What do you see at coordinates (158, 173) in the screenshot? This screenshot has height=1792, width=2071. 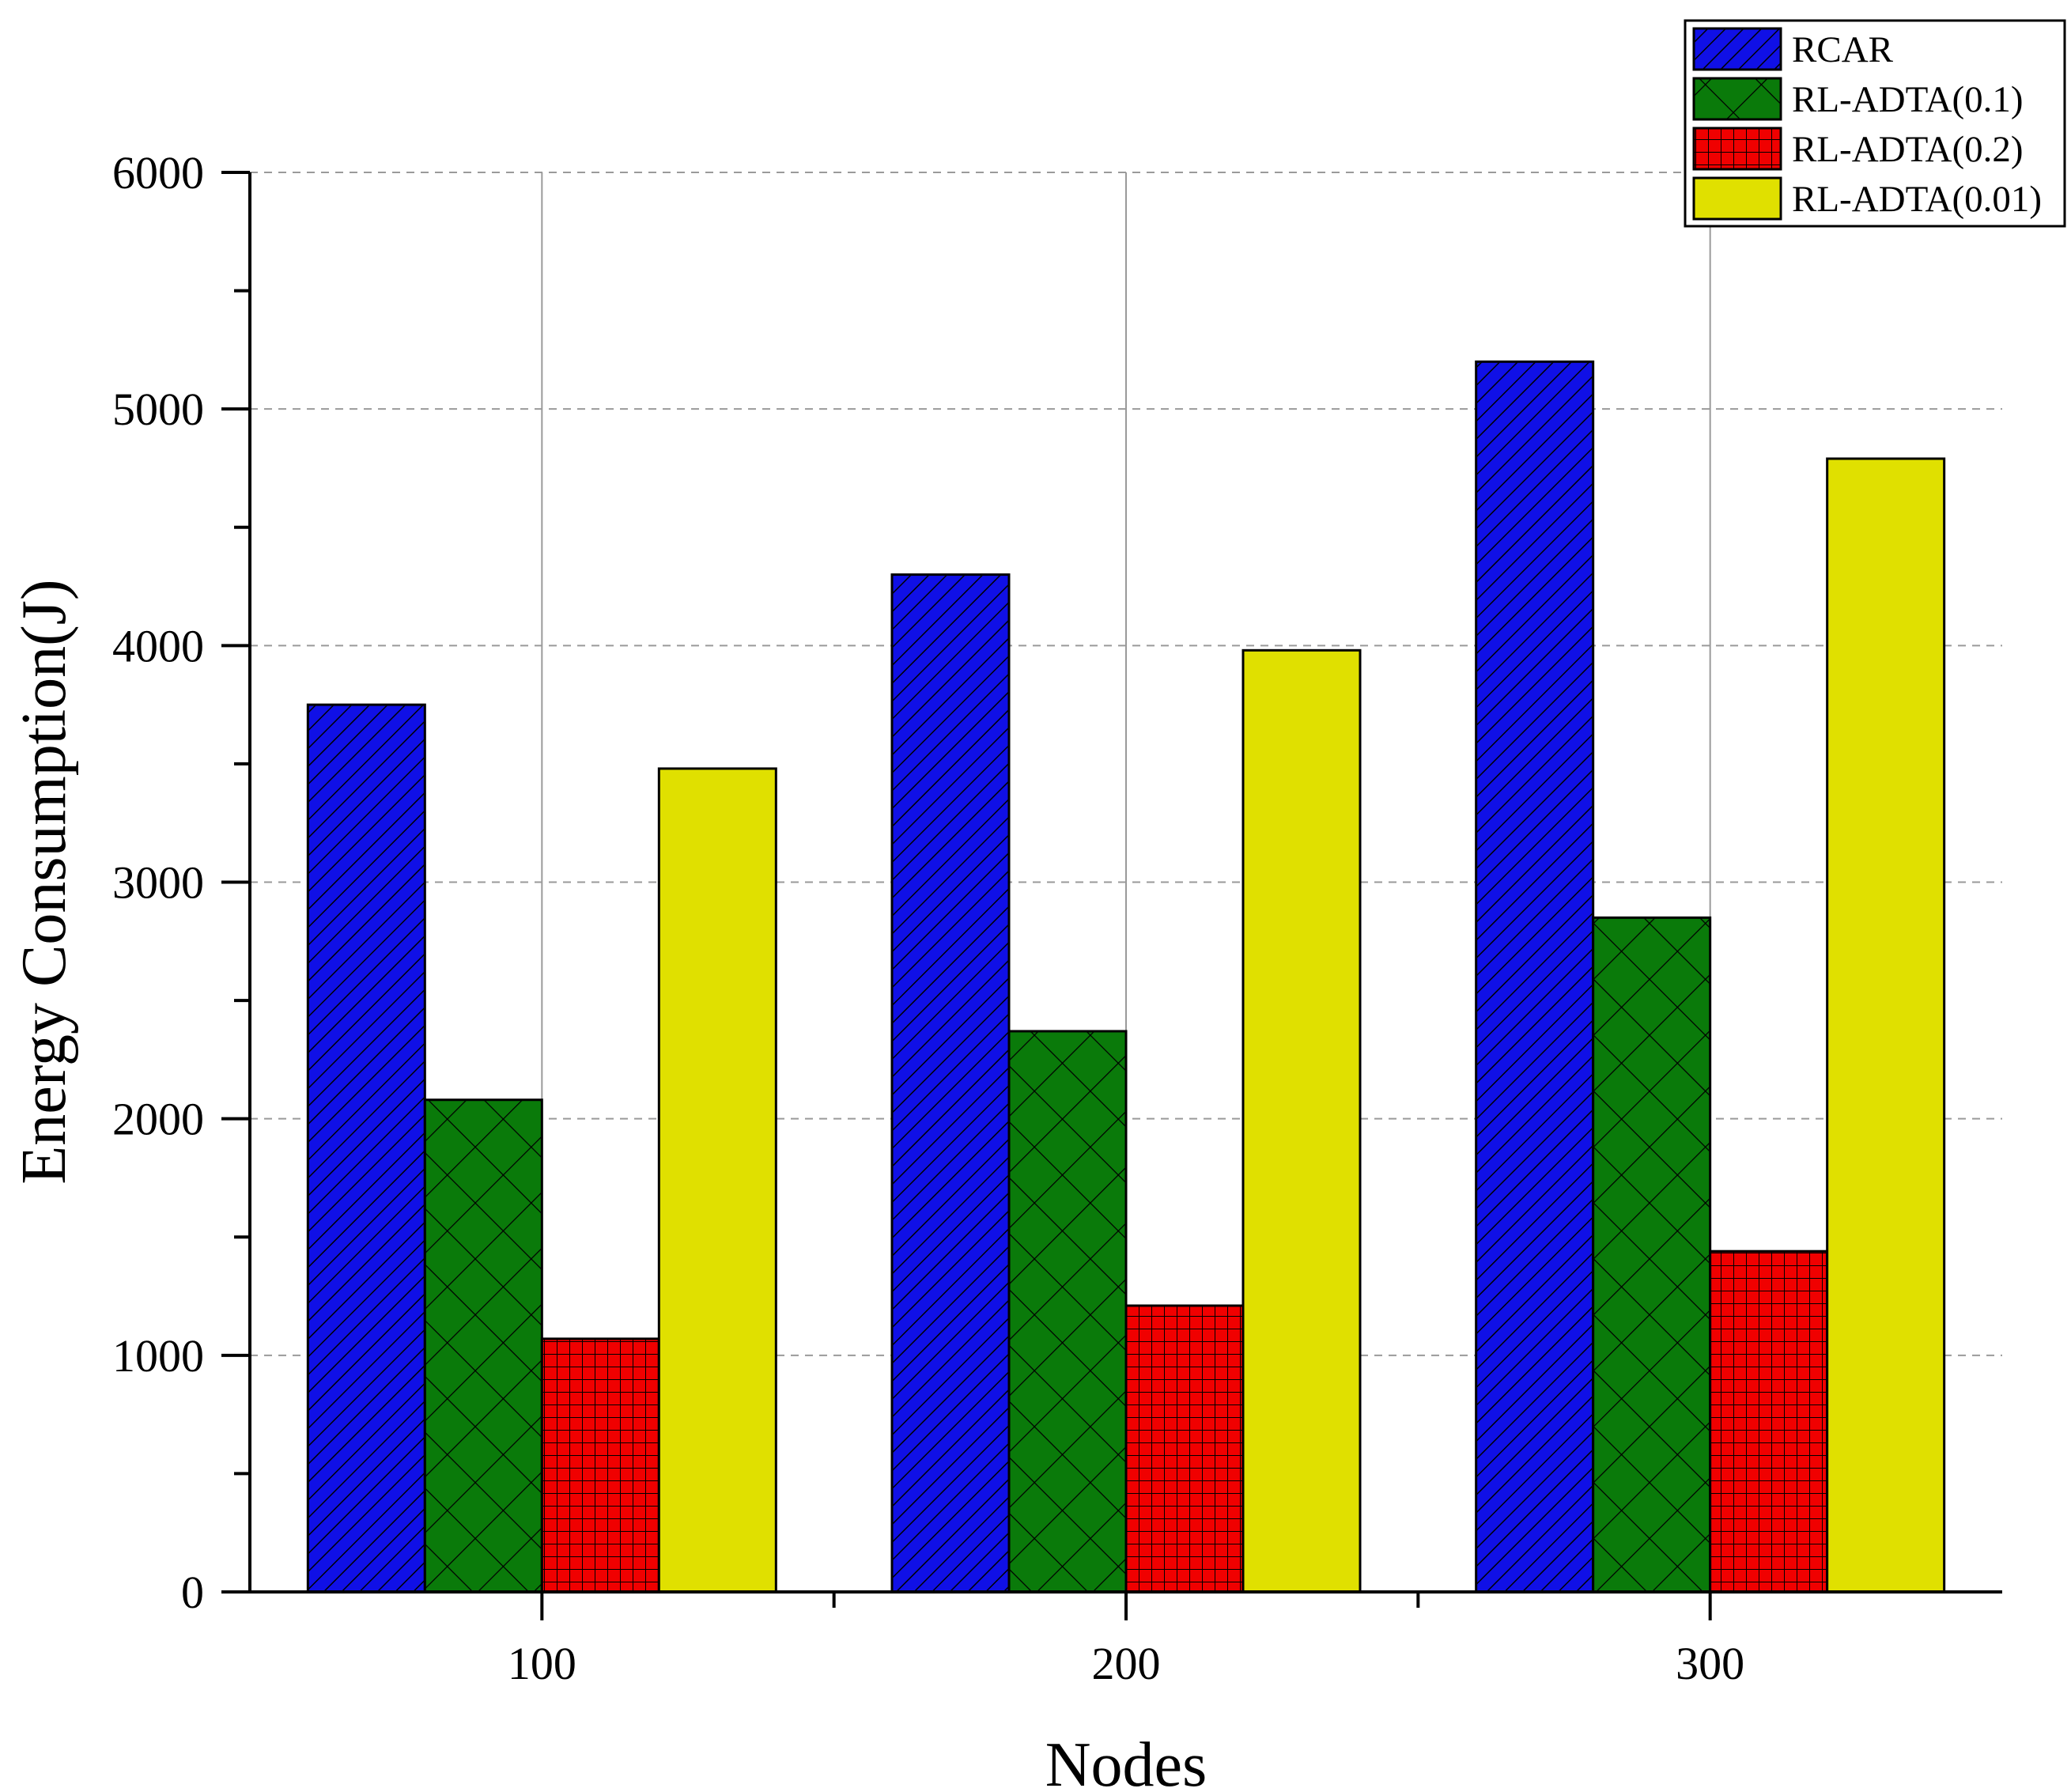 I see `y-tick-label: 6000` at bounding box center [158, 173].